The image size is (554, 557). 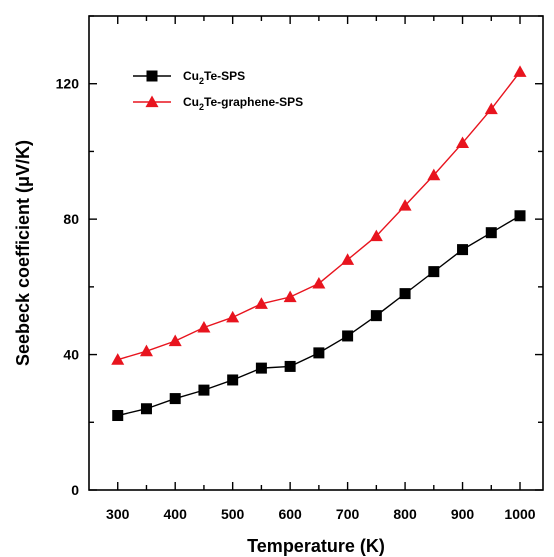 I want to click on y-tick-labels: 0 40 80 120, so click(x=68, y=287).